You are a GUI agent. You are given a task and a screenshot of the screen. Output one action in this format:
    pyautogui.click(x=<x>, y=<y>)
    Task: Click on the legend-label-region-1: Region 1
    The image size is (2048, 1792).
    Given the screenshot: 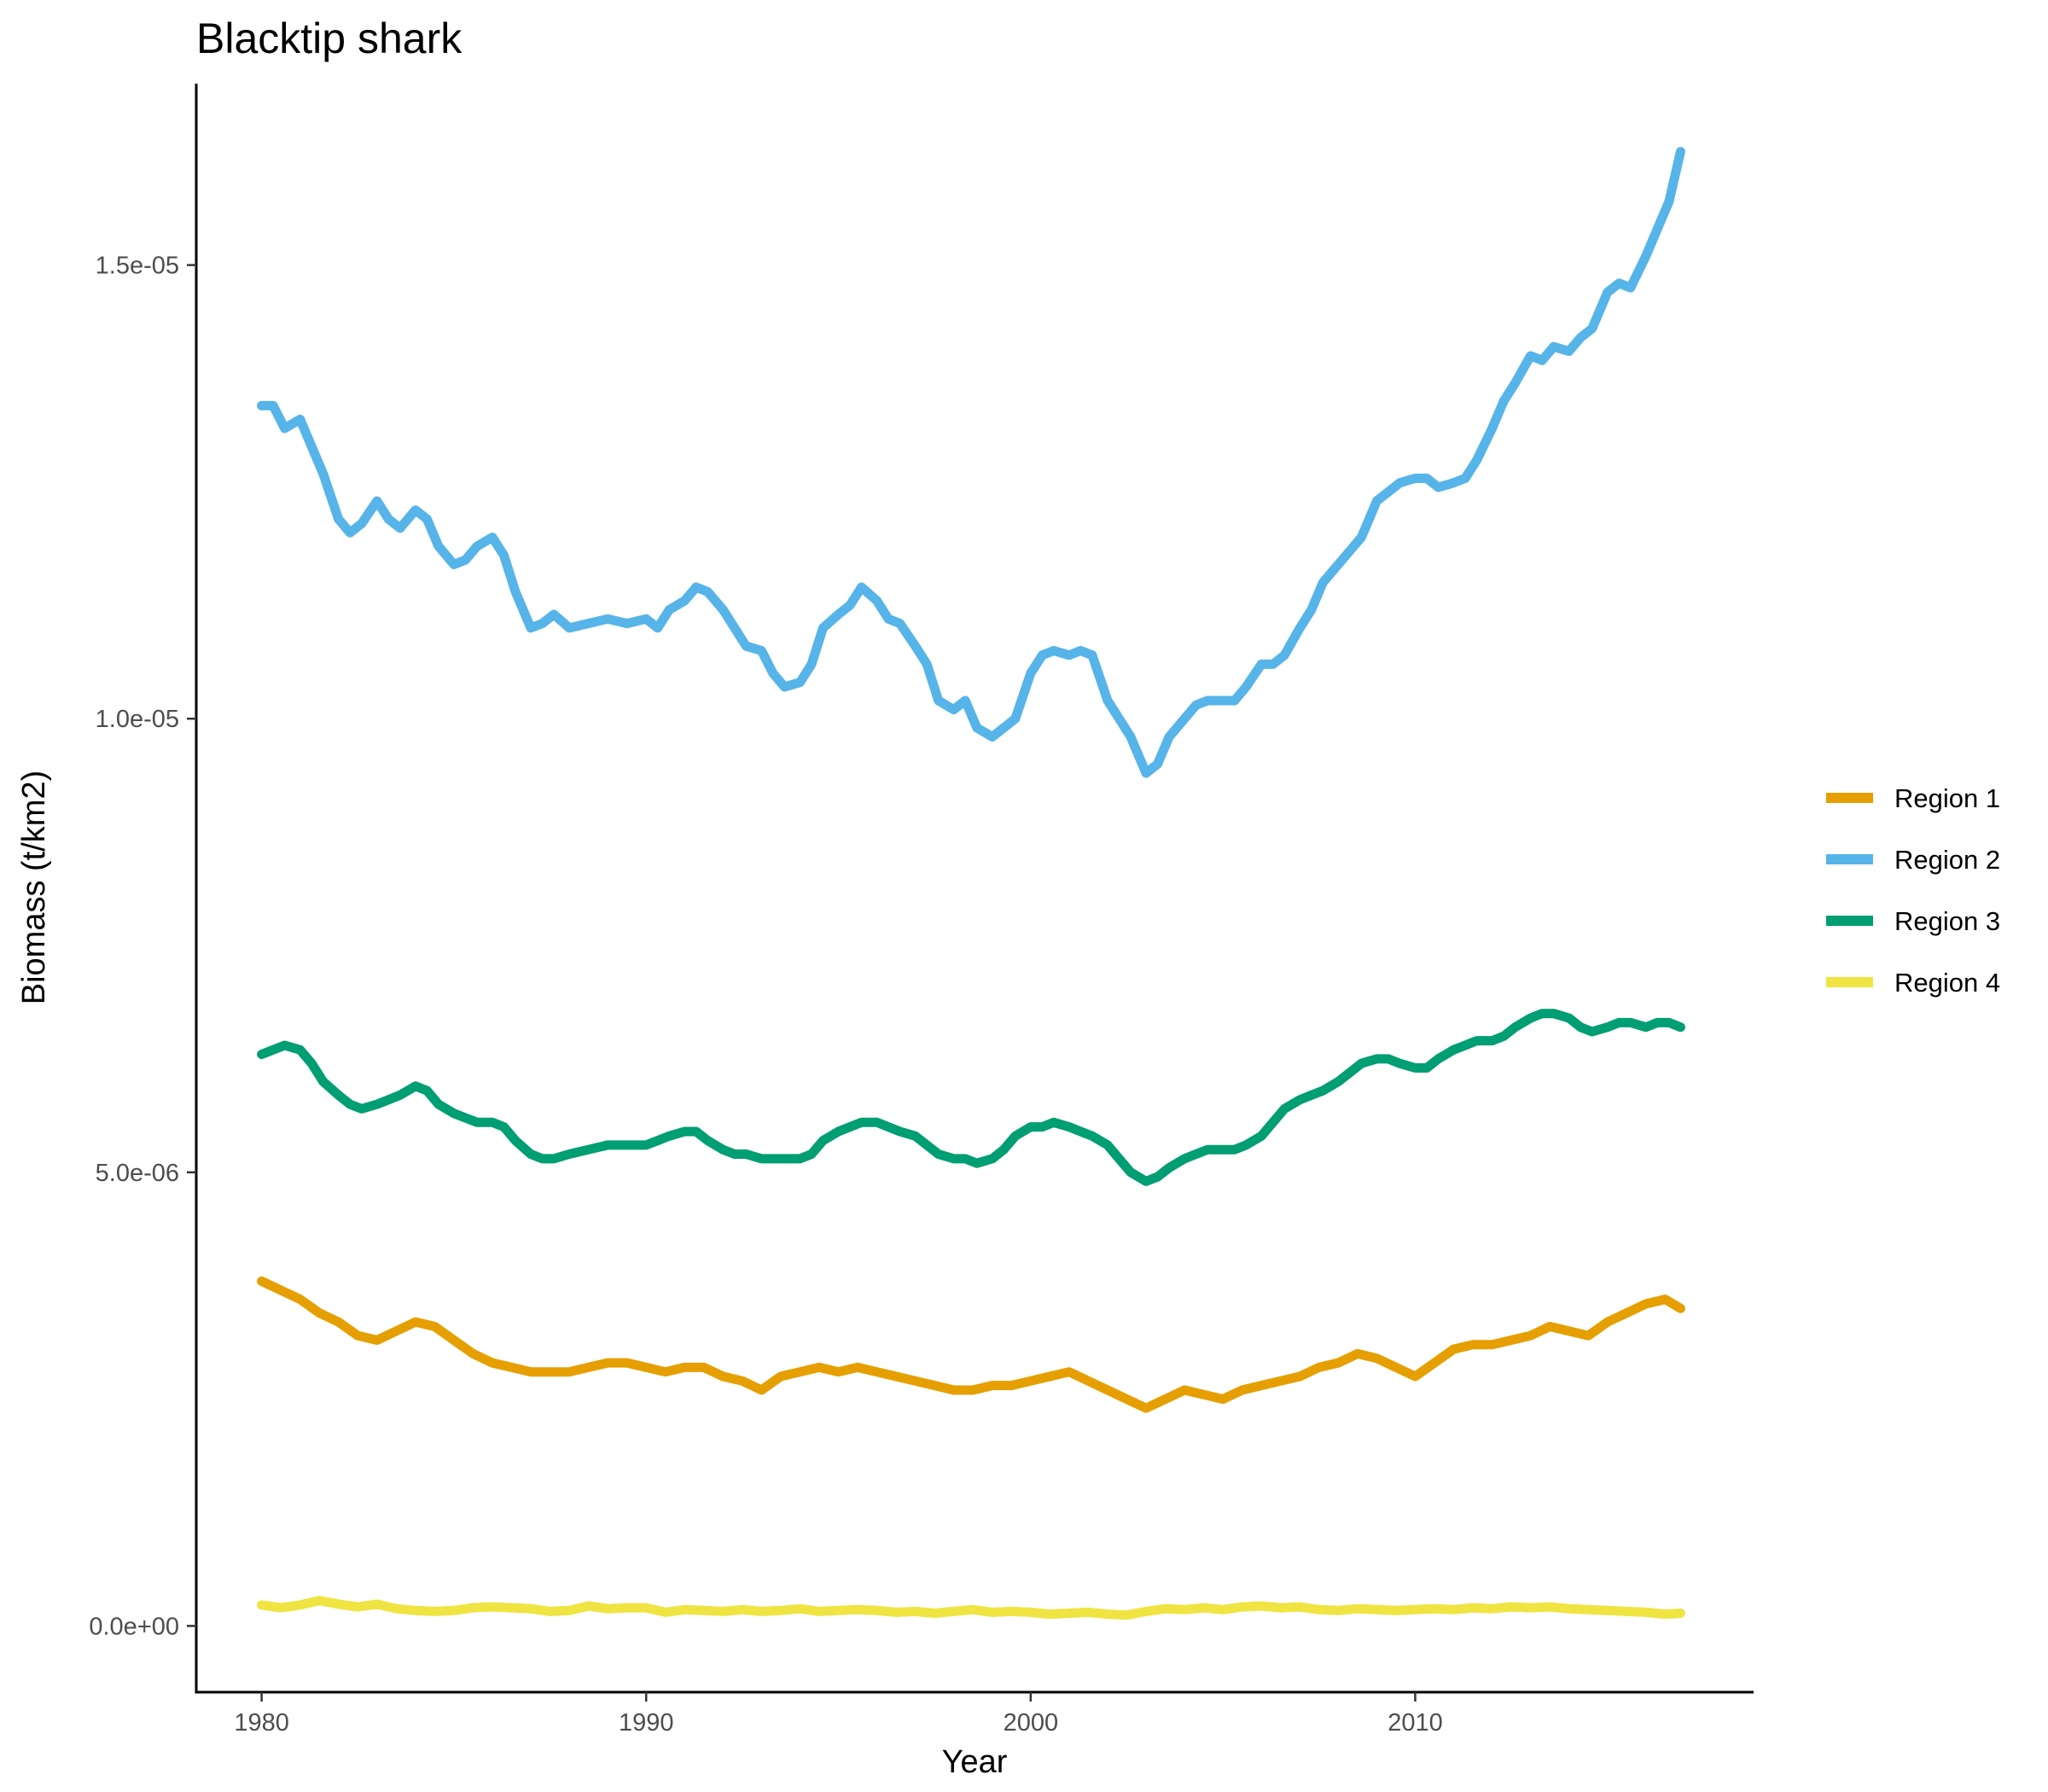 What is the action you would take?
    pyautogui.click(x=1947, y=798)
    